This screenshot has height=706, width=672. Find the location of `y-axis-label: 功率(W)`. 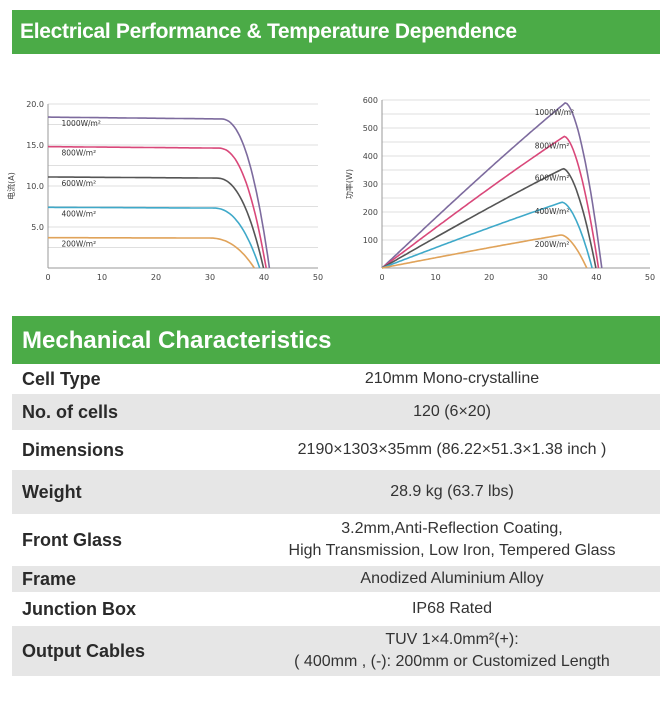

y-axis-label: 功率(W) is located at coordinates (350, 184).